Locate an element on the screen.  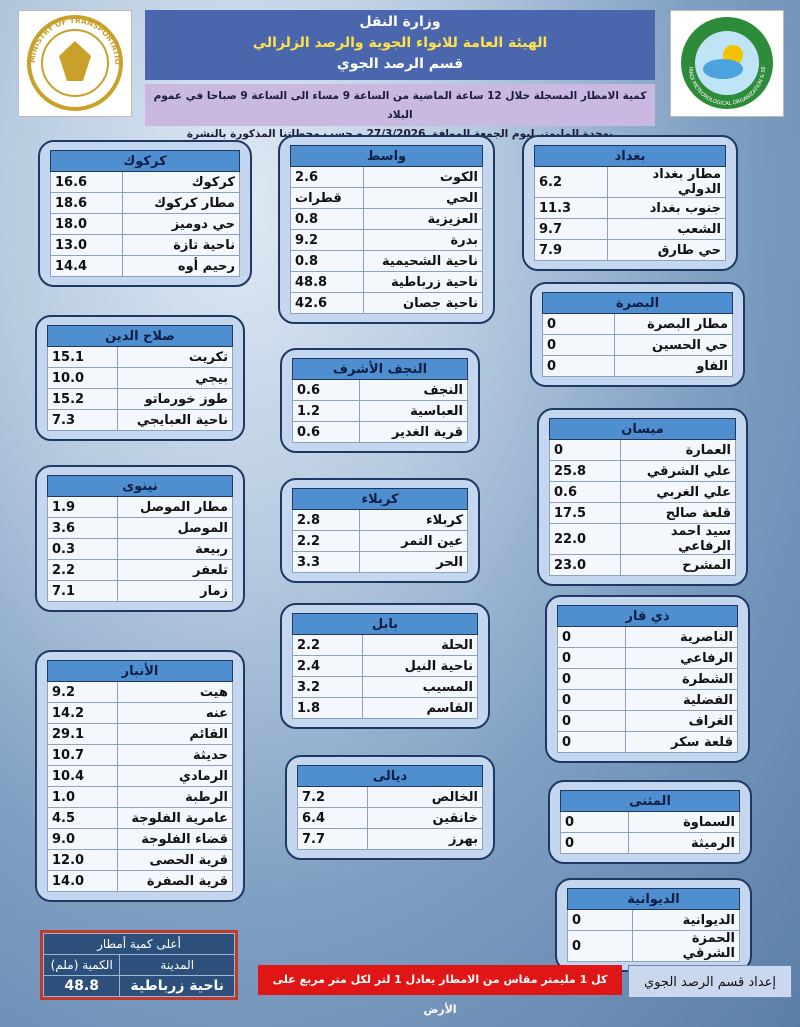
station-row: الديوانية 0 is located at coordinates (653, 920).